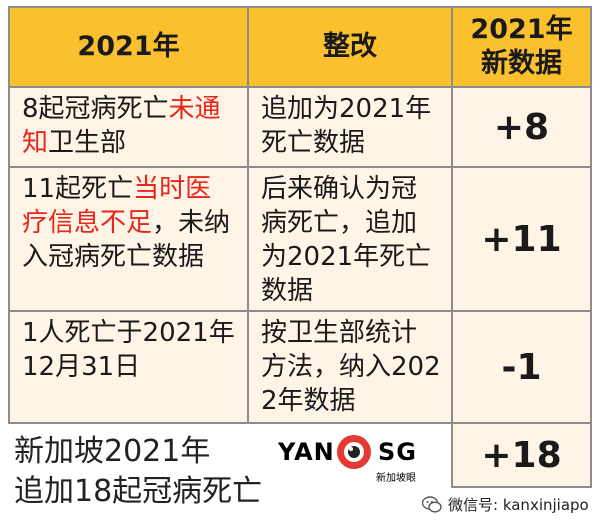  Describe the element at coordinates (346, 126) in the screenshot. I see `row1-change: 追加为2021年死亡数据` at that location.